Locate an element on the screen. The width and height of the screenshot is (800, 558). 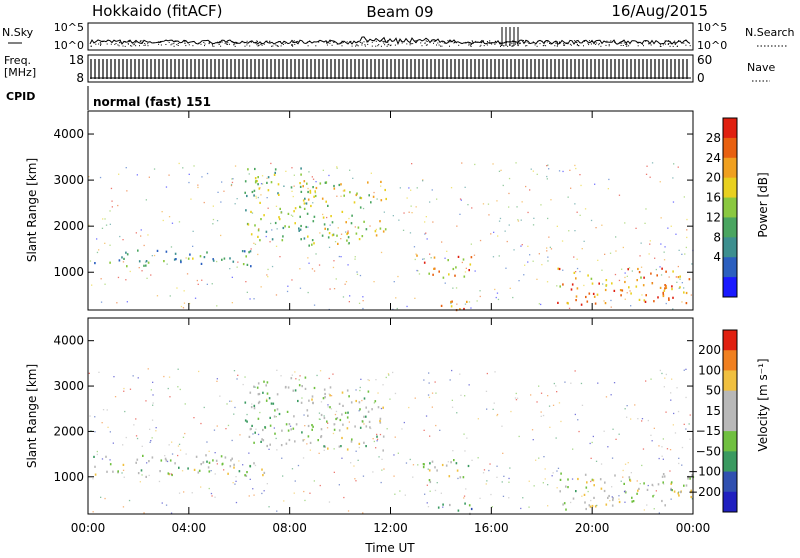
beam-title: Beam 09 is located at coordinates (399, 12).